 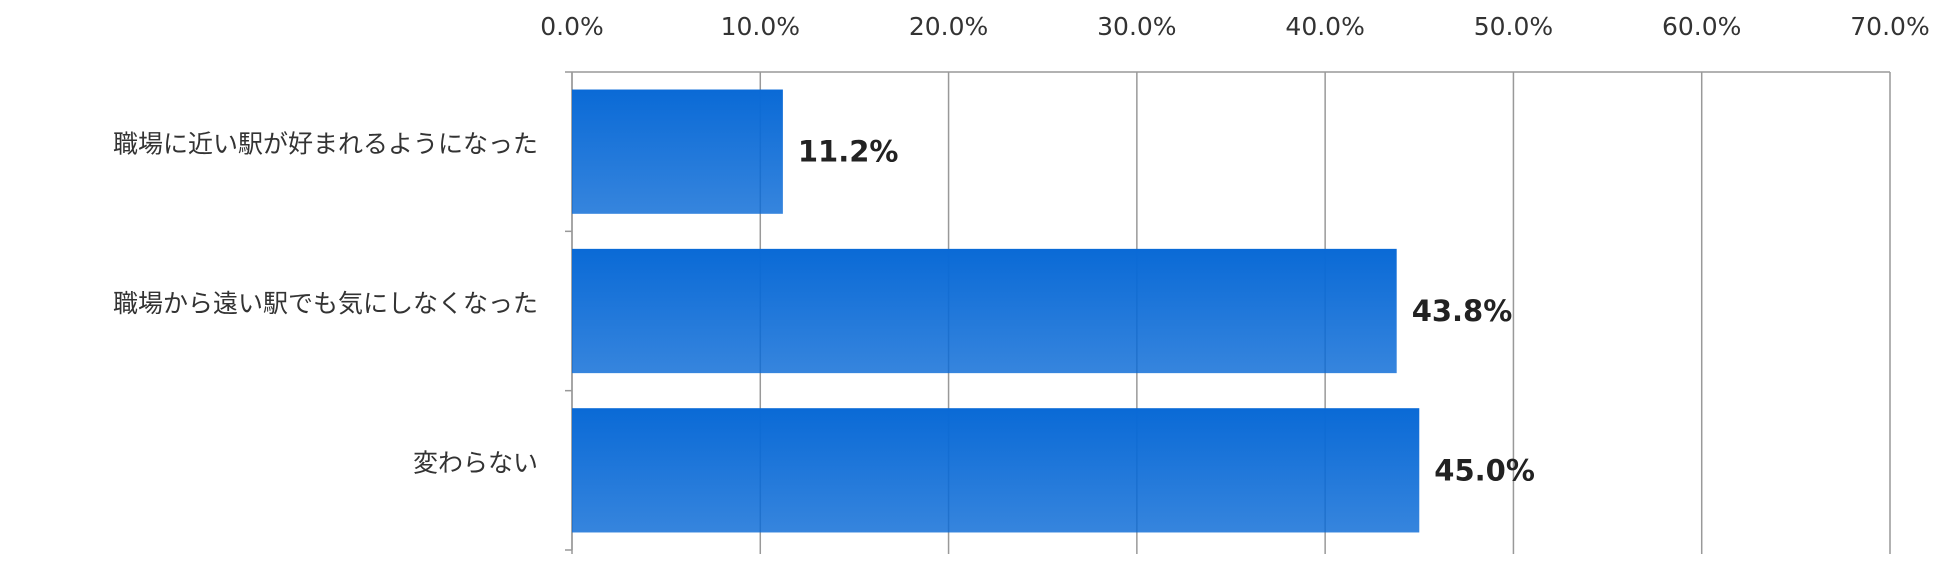 What do you see at coordinates (572, 26) in the screenshot?
I see `x-tick-label: 0.0%` at bounding box center [572, 26].